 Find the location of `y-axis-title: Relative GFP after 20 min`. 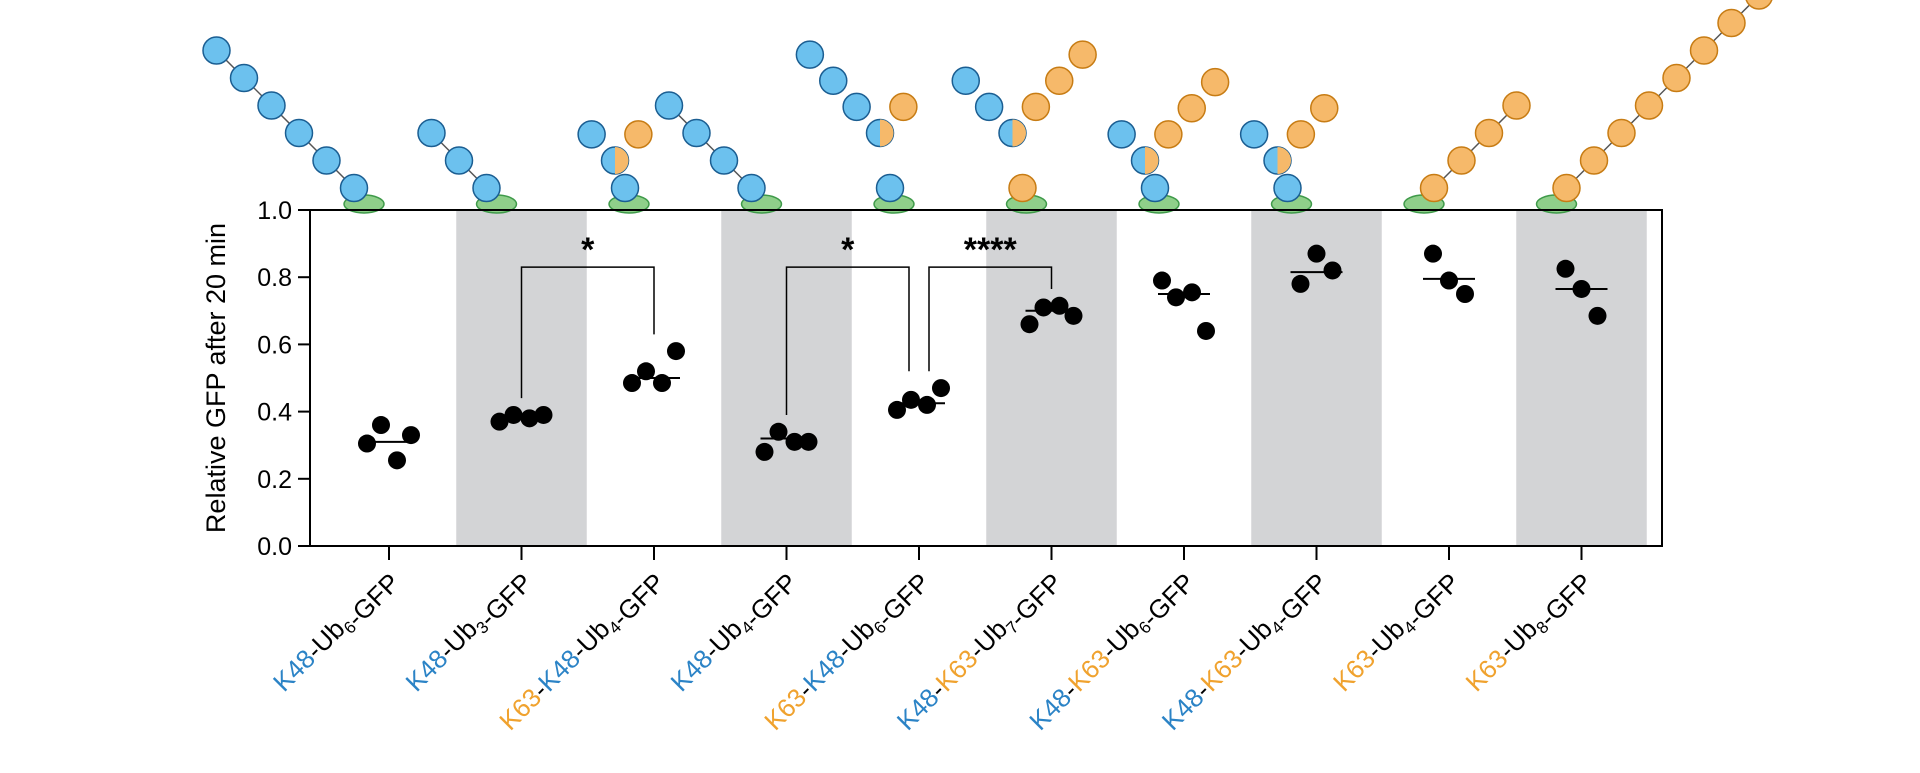

y-axis-title: Relative GFP after 20 min is located at coordinates (216, 378).